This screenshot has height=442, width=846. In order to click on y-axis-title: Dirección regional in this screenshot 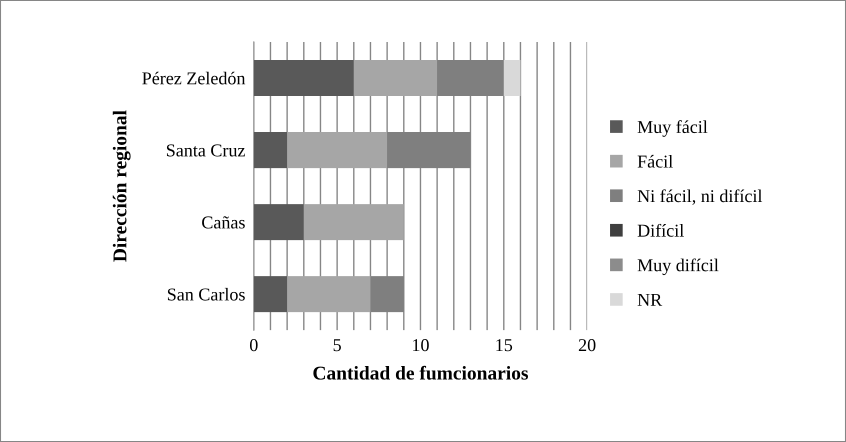, I will do `click(121, 186)`.